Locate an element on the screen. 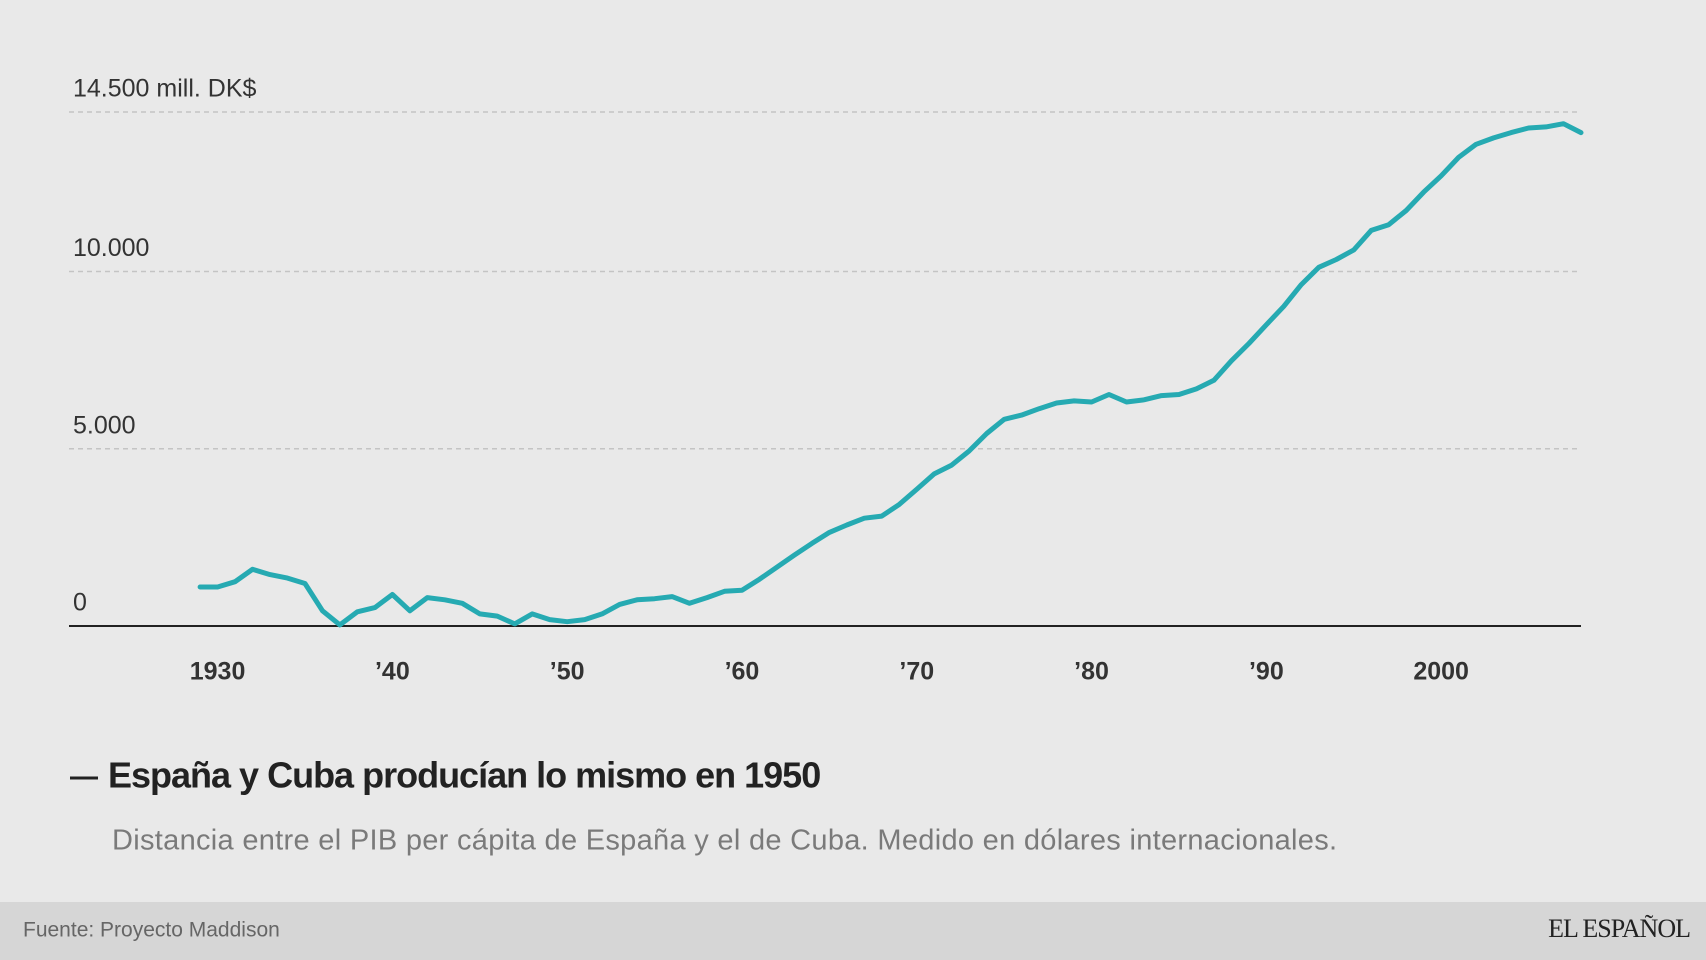 Image resolution: width=1706 pixels, height=960 pixels. y-tick-label: 0 is located at coordinates (80, 603).